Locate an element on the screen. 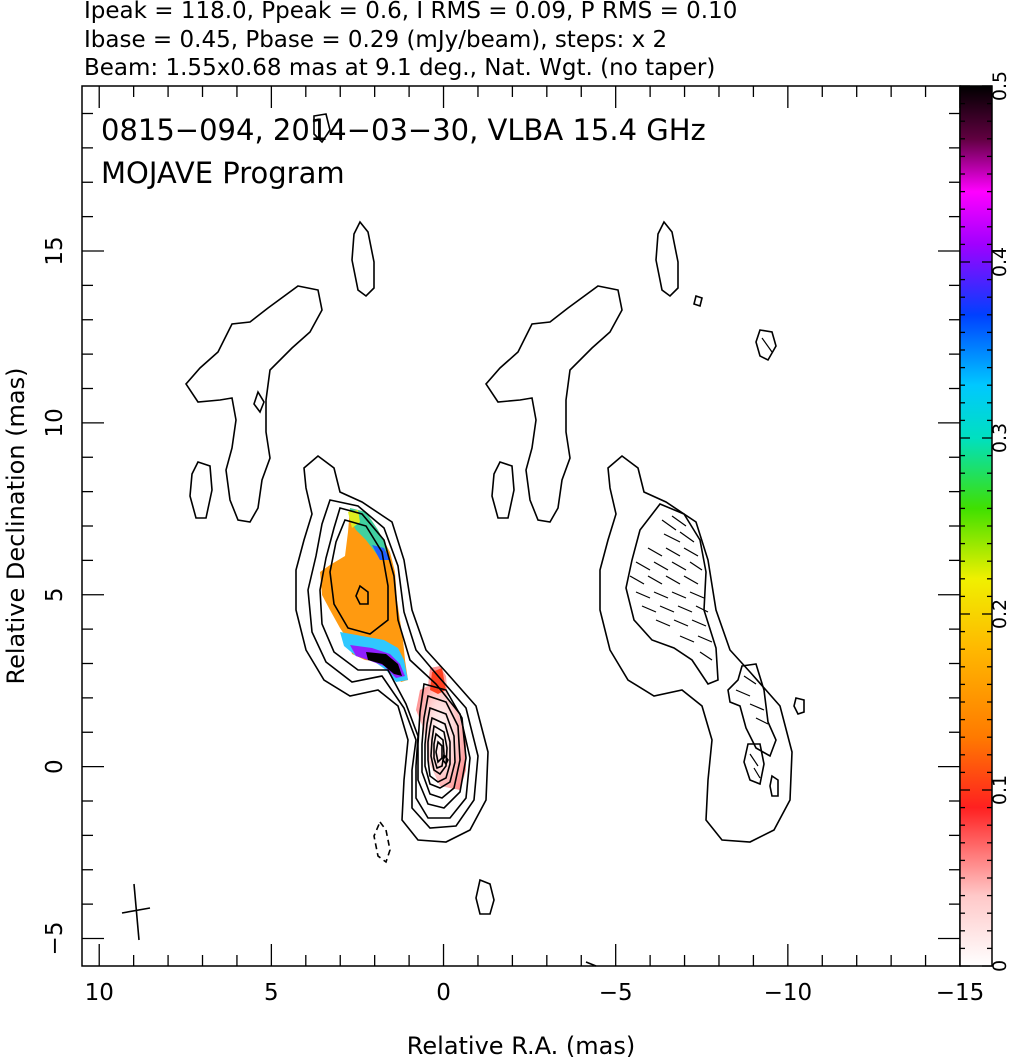 The image size is (1021, 1060). right-contour-west-blob is located at coordinates (503, 490).